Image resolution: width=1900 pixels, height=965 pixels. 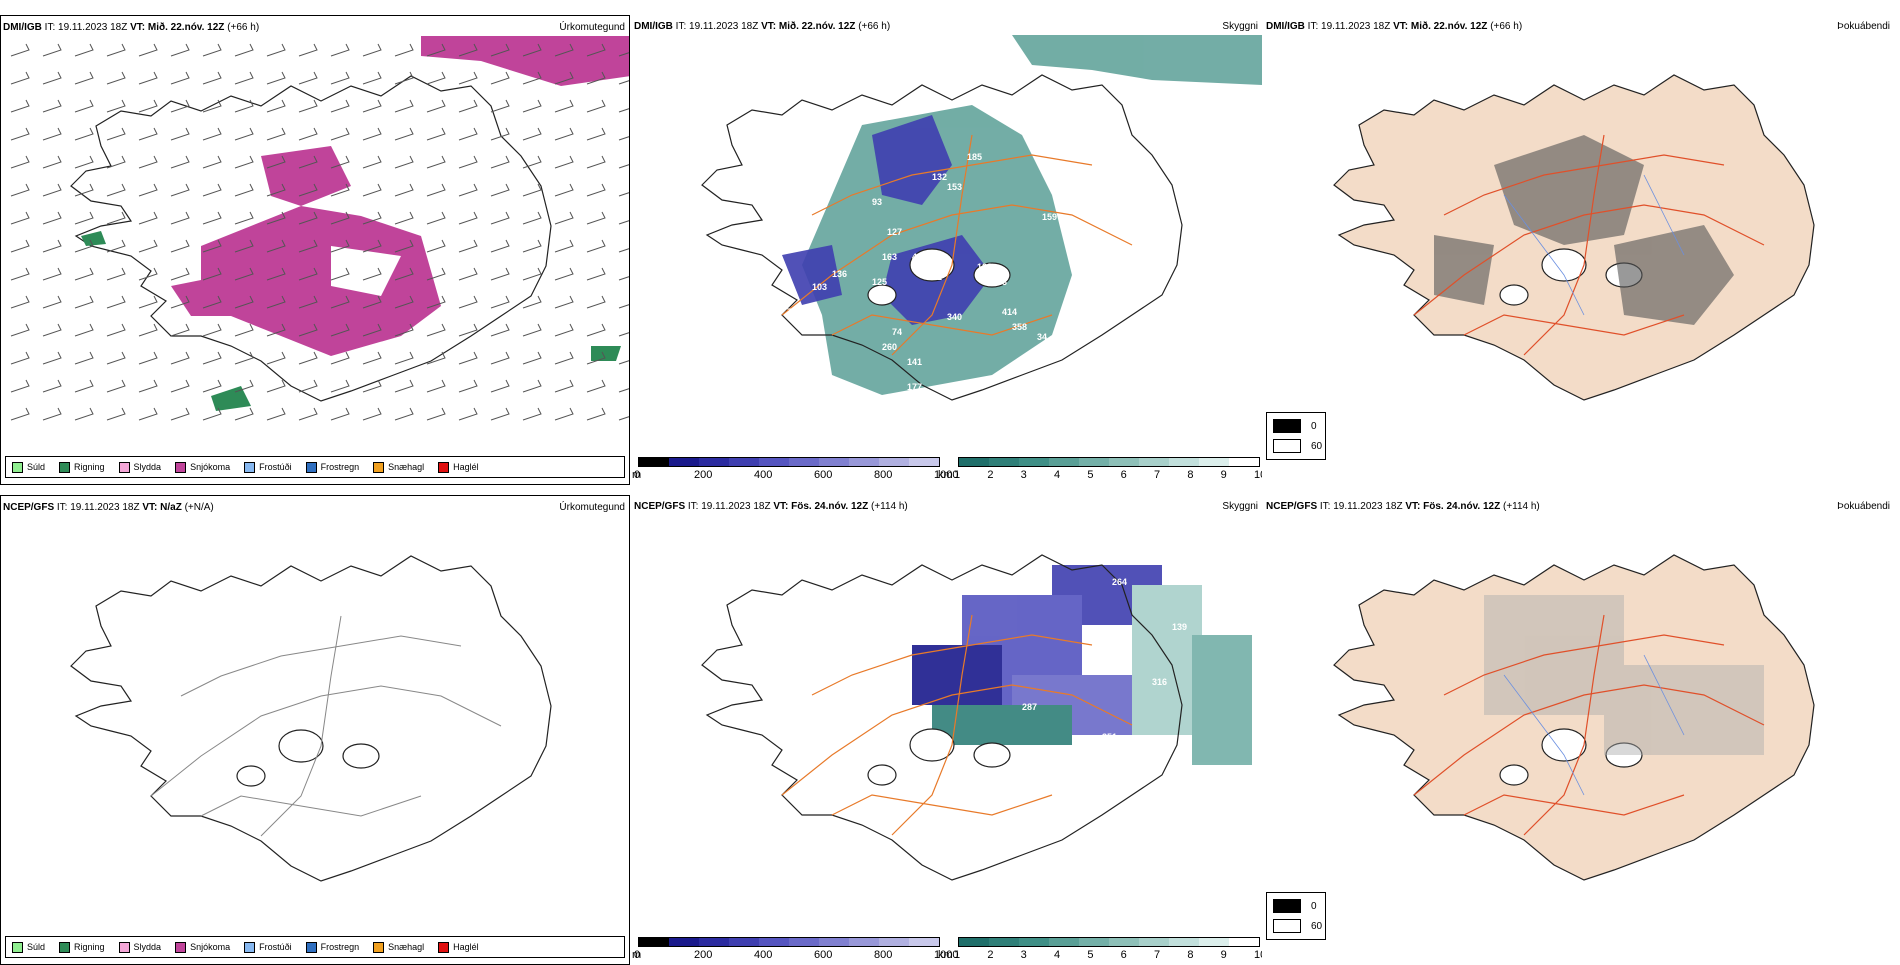 What do you see at coordinates (1574, 237) in the screenshot?
I see `fog-map` at bounding box center [1574, 237].